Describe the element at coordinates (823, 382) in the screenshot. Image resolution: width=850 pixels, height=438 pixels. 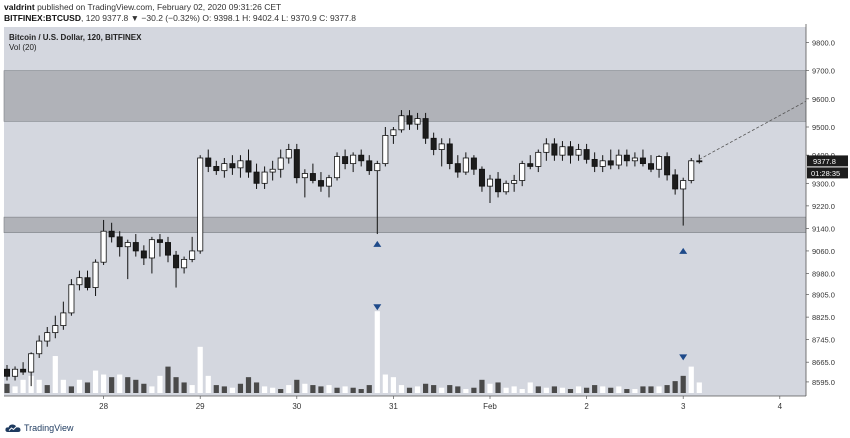
I see `y-tick-label: 8595.0` at that location.